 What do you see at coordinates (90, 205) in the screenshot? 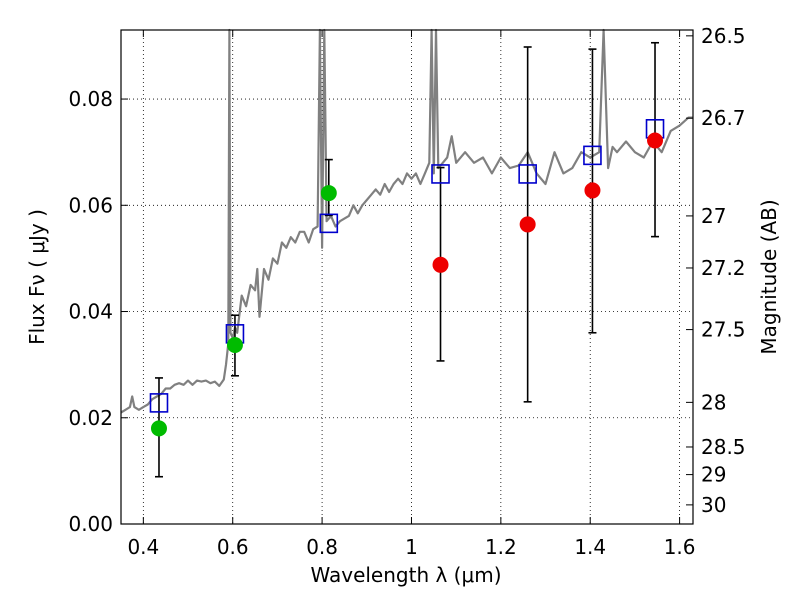
I see `y-tick-label: 0.06` at bounding box center [90, 205].